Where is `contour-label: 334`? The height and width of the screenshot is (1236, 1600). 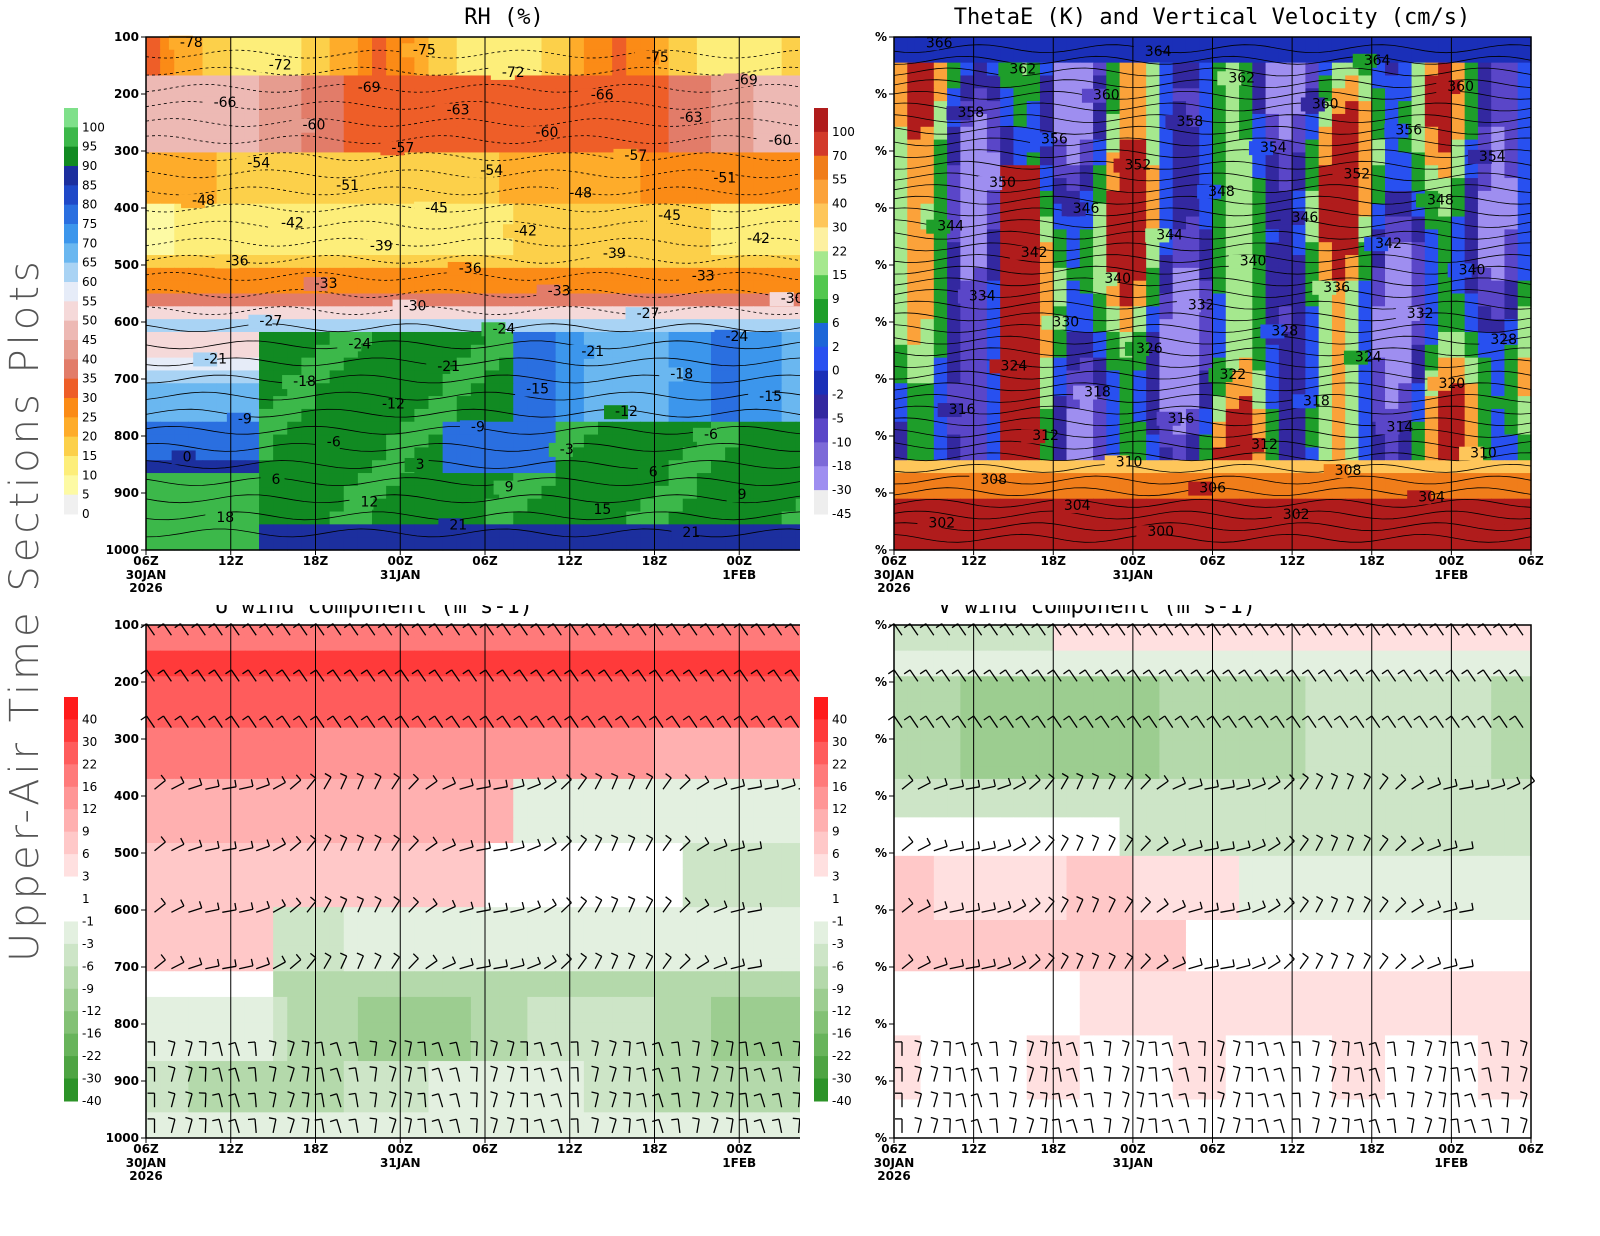 contour-label: 334 is located at coordinates (982, 297).